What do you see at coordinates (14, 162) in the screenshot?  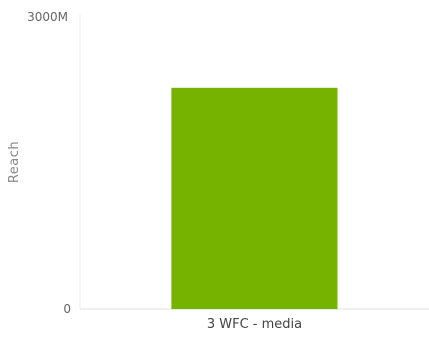 I see `y-axis-title: Reach` at bounding box center [14, 162].